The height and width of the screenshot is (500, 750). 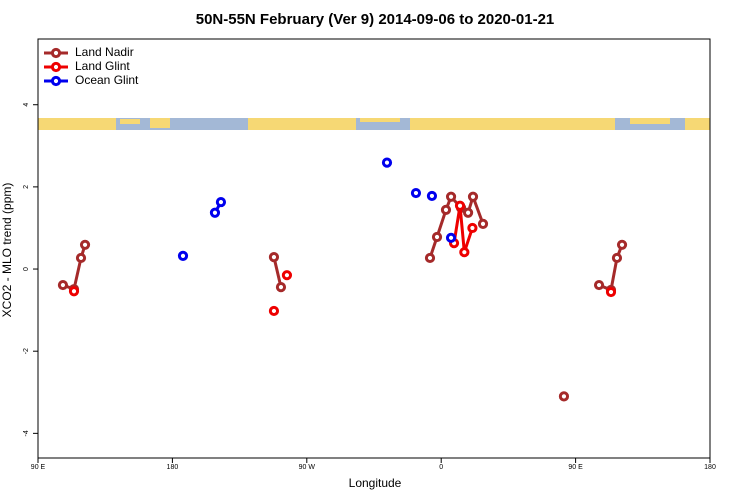 What do you see at coordinates (26, 187) in the screenshot?
I see `y-tick-label: 2` at bounding box center [26, 187].